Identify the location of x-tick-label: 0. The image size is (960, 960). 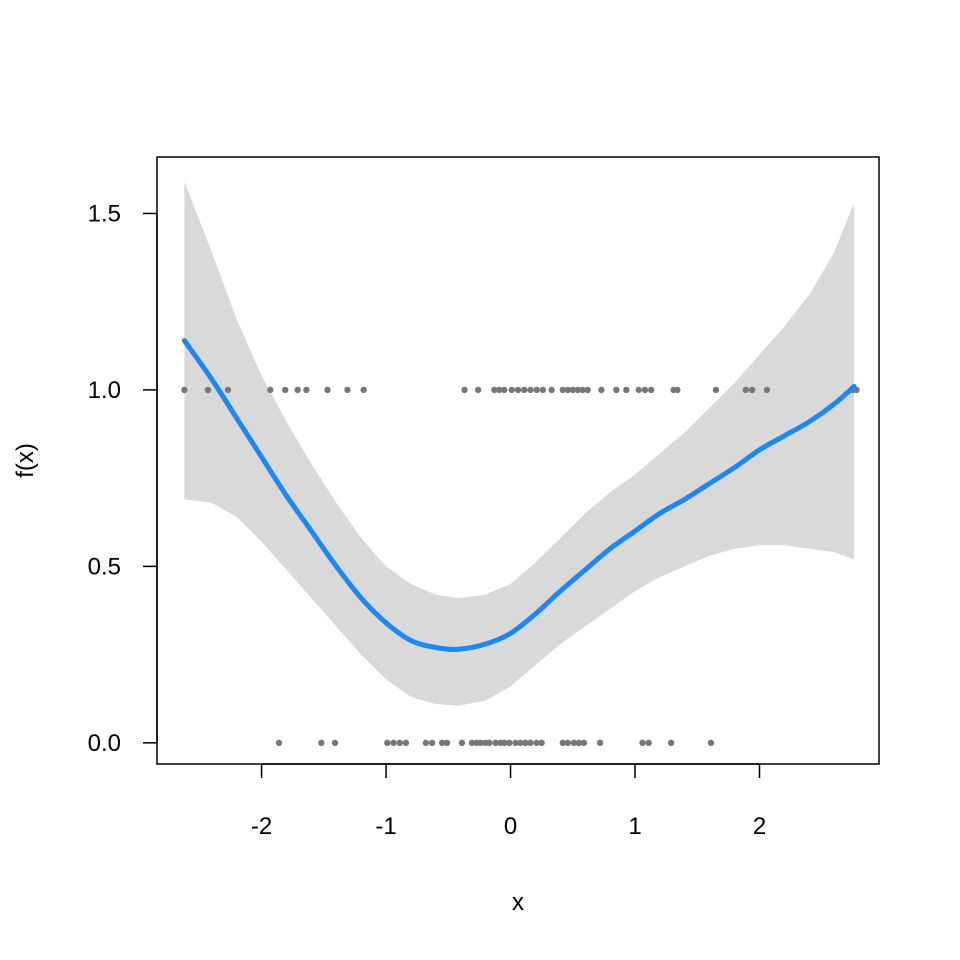
(510, 826).